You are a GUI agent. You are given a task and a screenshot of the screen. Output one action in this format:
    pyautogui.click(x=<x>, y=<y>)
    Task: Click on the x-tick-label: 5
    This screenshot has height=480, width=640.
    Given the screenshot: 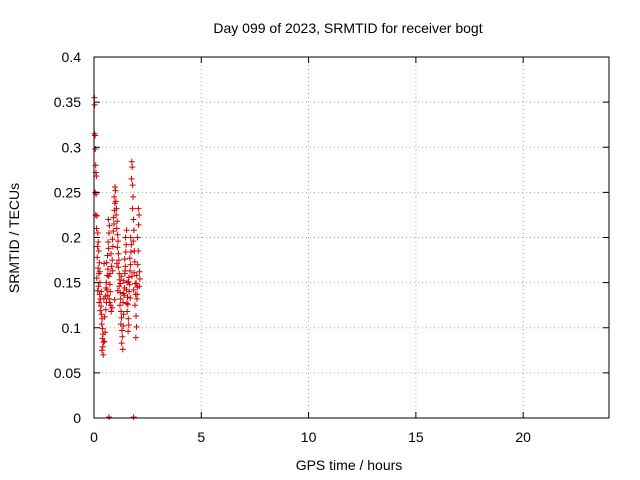 What is the action you would take?
    pyautogui.click(x=201, y=437)
    